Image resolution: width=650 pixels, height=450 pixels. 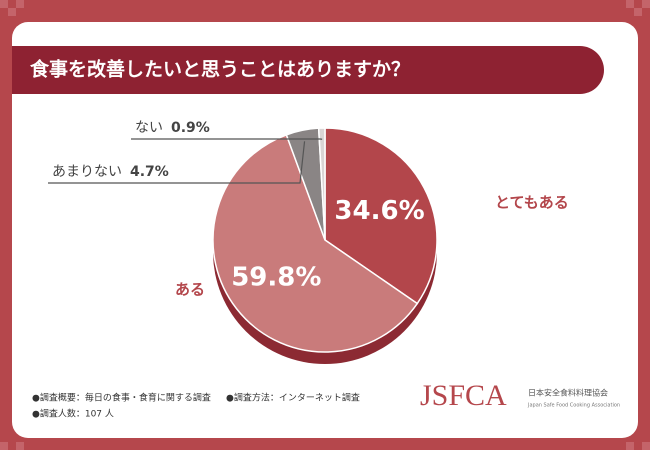 I want to click on category-label: とてもある, so click(x=532, y=203).